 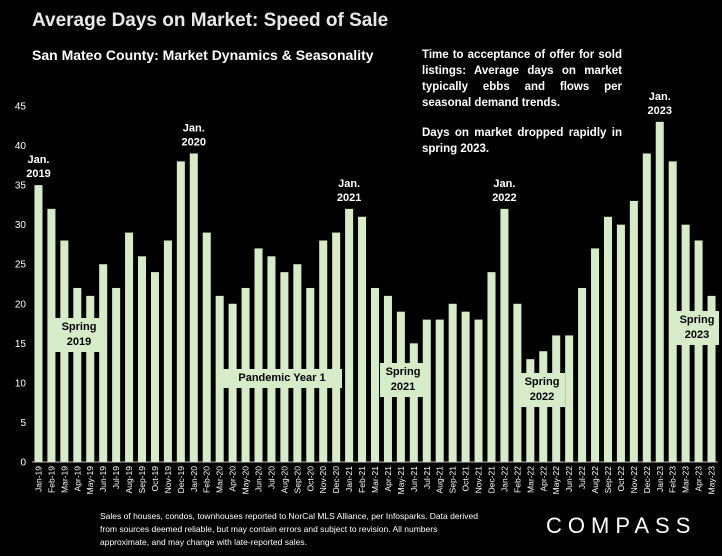 What do you see at coordinates (517, 479) in the screenshot?
I see `x-tick-label: Feb-22` at bounding box center [517, 479].